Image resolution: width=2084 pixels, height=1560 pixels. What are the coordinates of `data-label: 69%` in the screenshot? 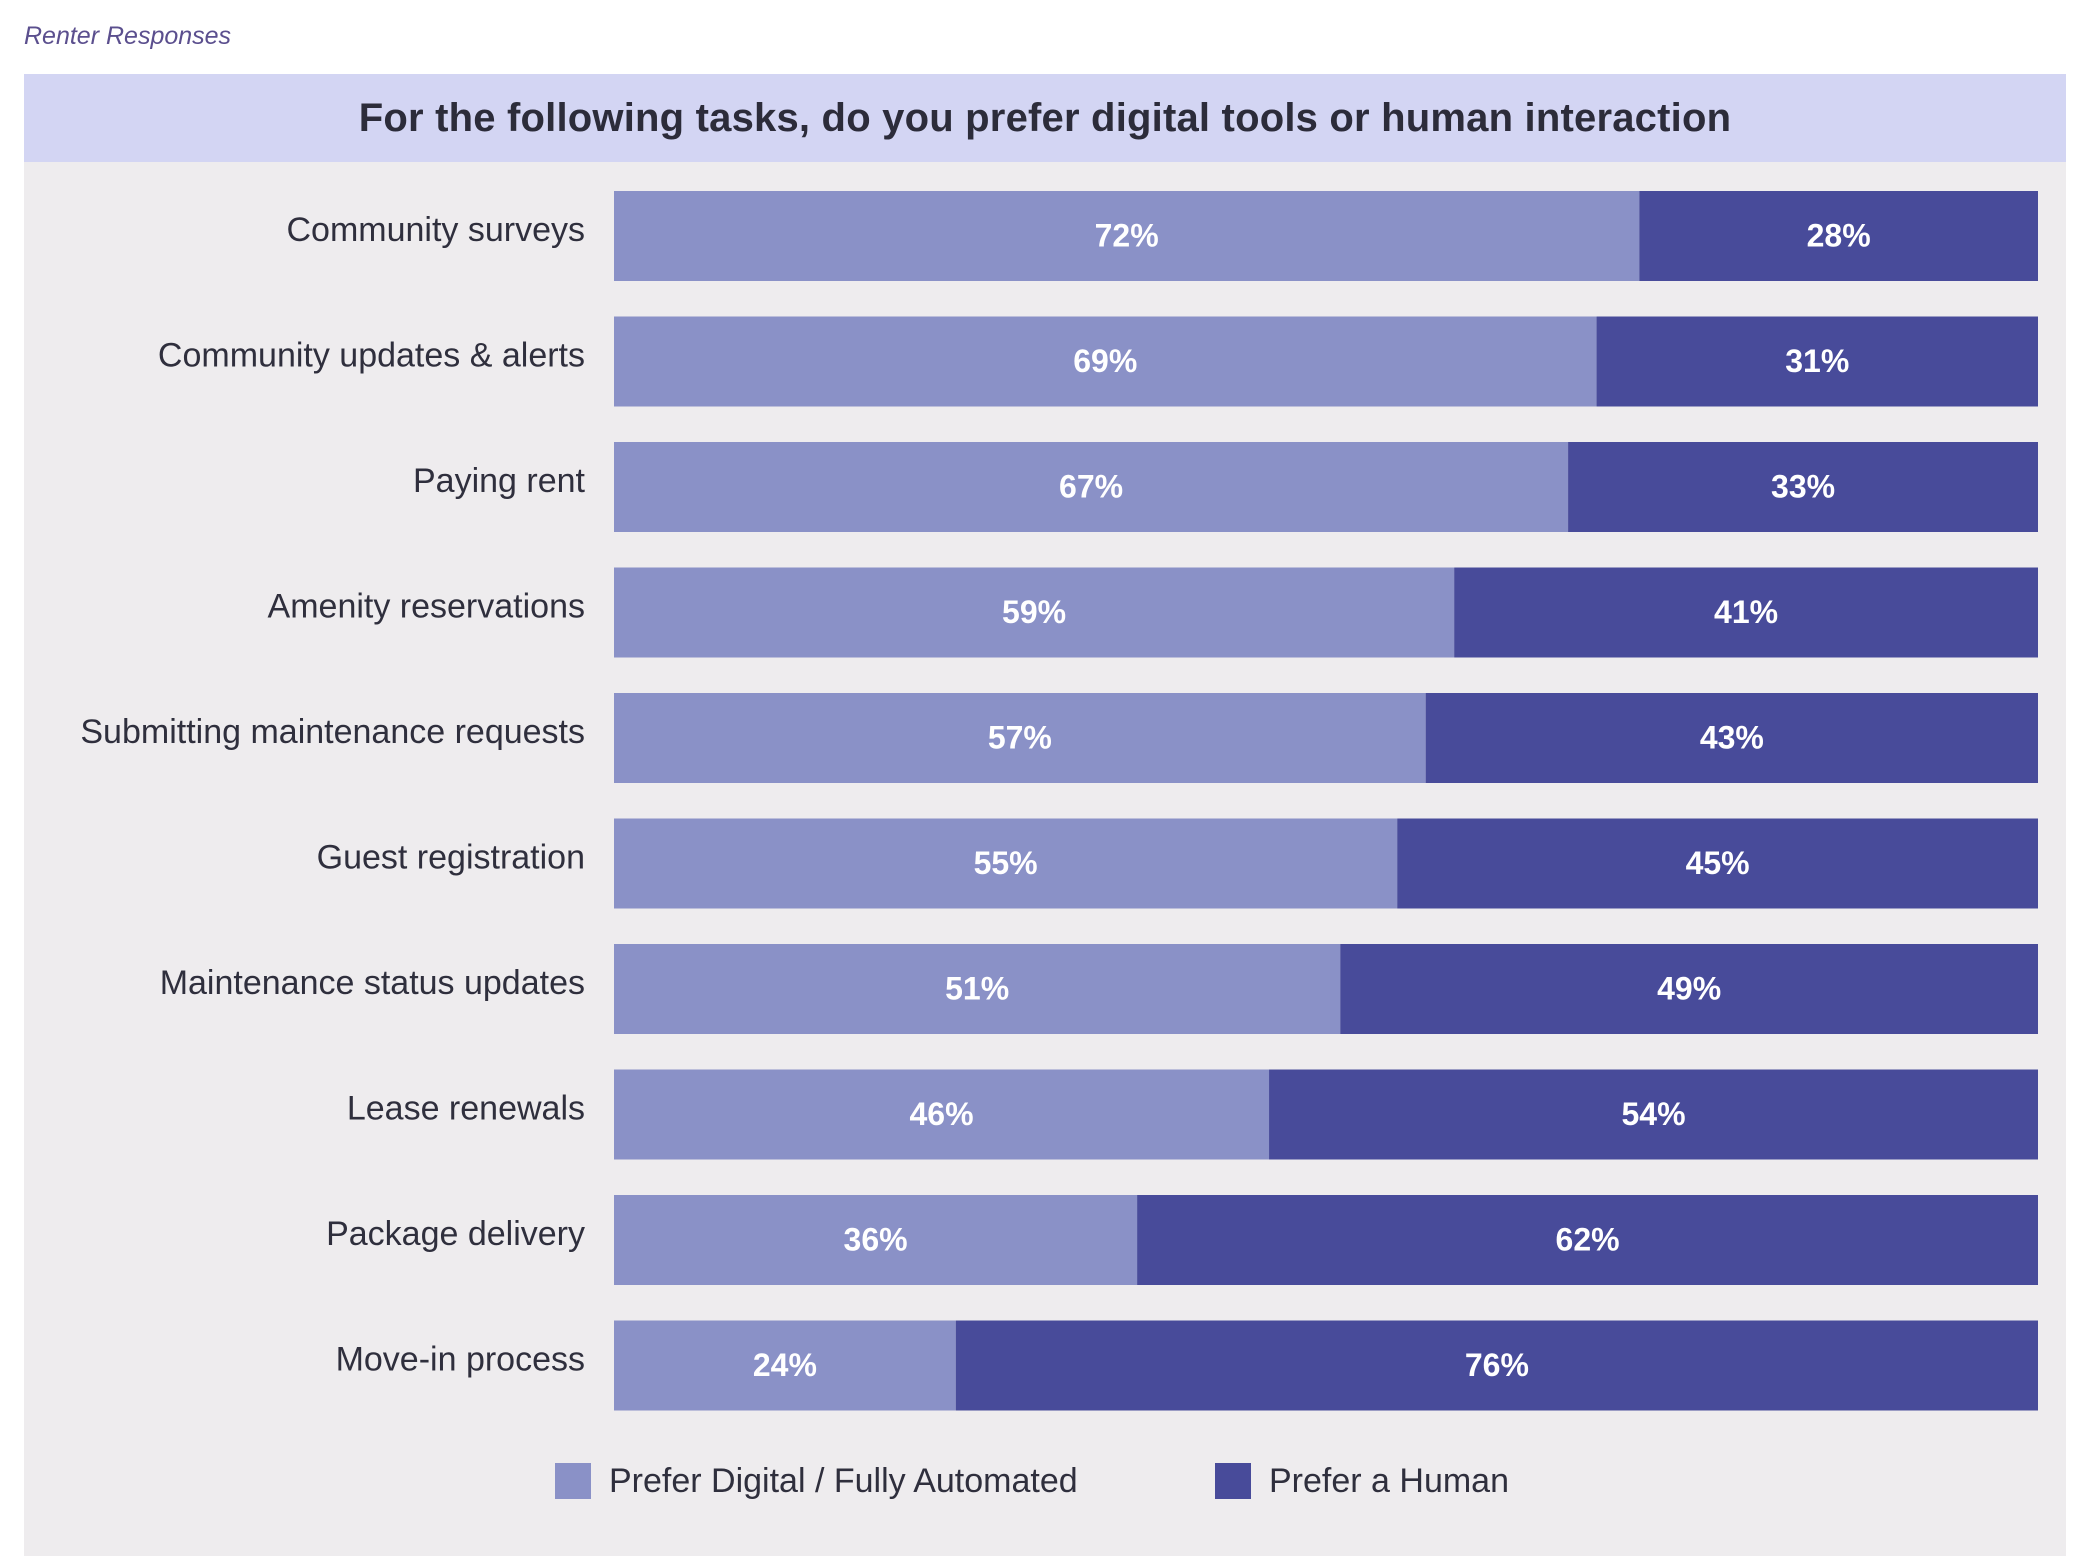 It's located at (1105, 361).